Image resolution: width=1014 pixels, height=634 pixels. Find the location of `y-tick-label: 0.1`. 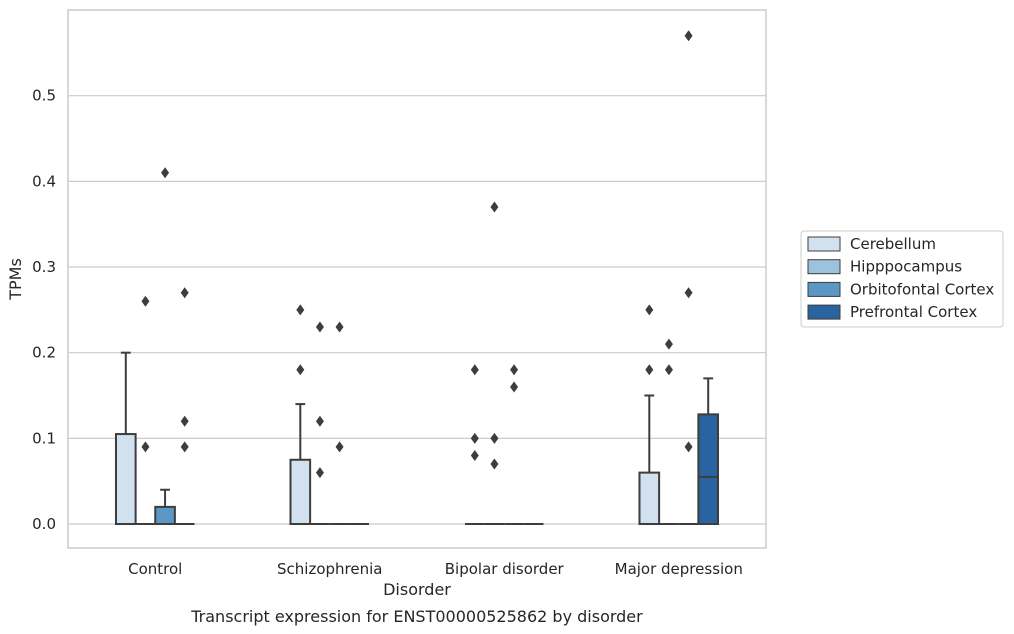

y-tick-label: 0.1 is located at coordinates (44, 438).